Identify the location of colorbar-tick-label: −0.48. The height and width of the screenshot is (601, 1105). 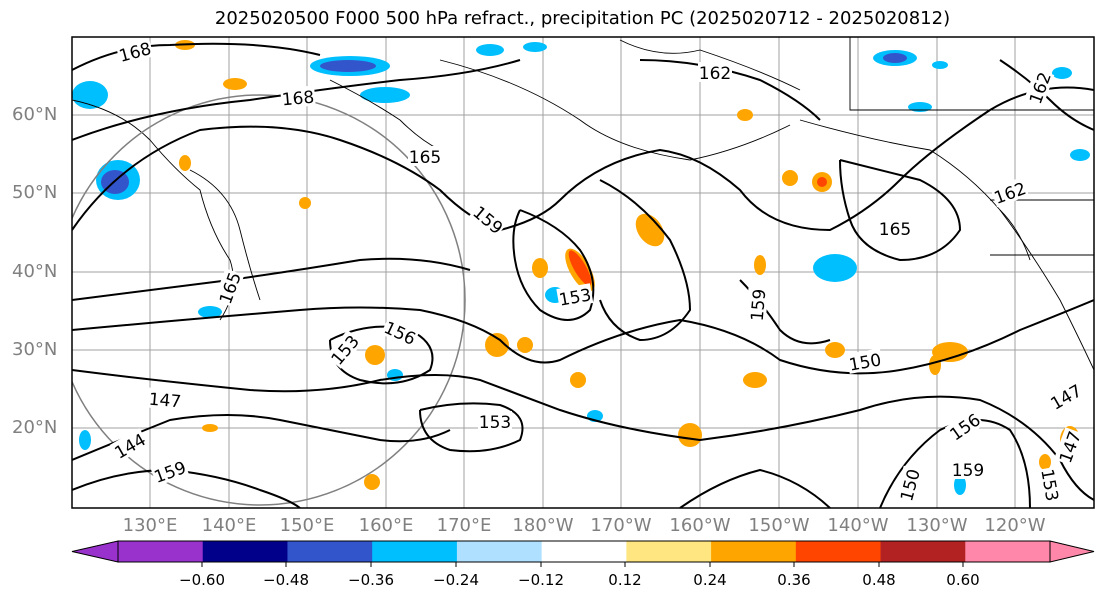
(286, 580).